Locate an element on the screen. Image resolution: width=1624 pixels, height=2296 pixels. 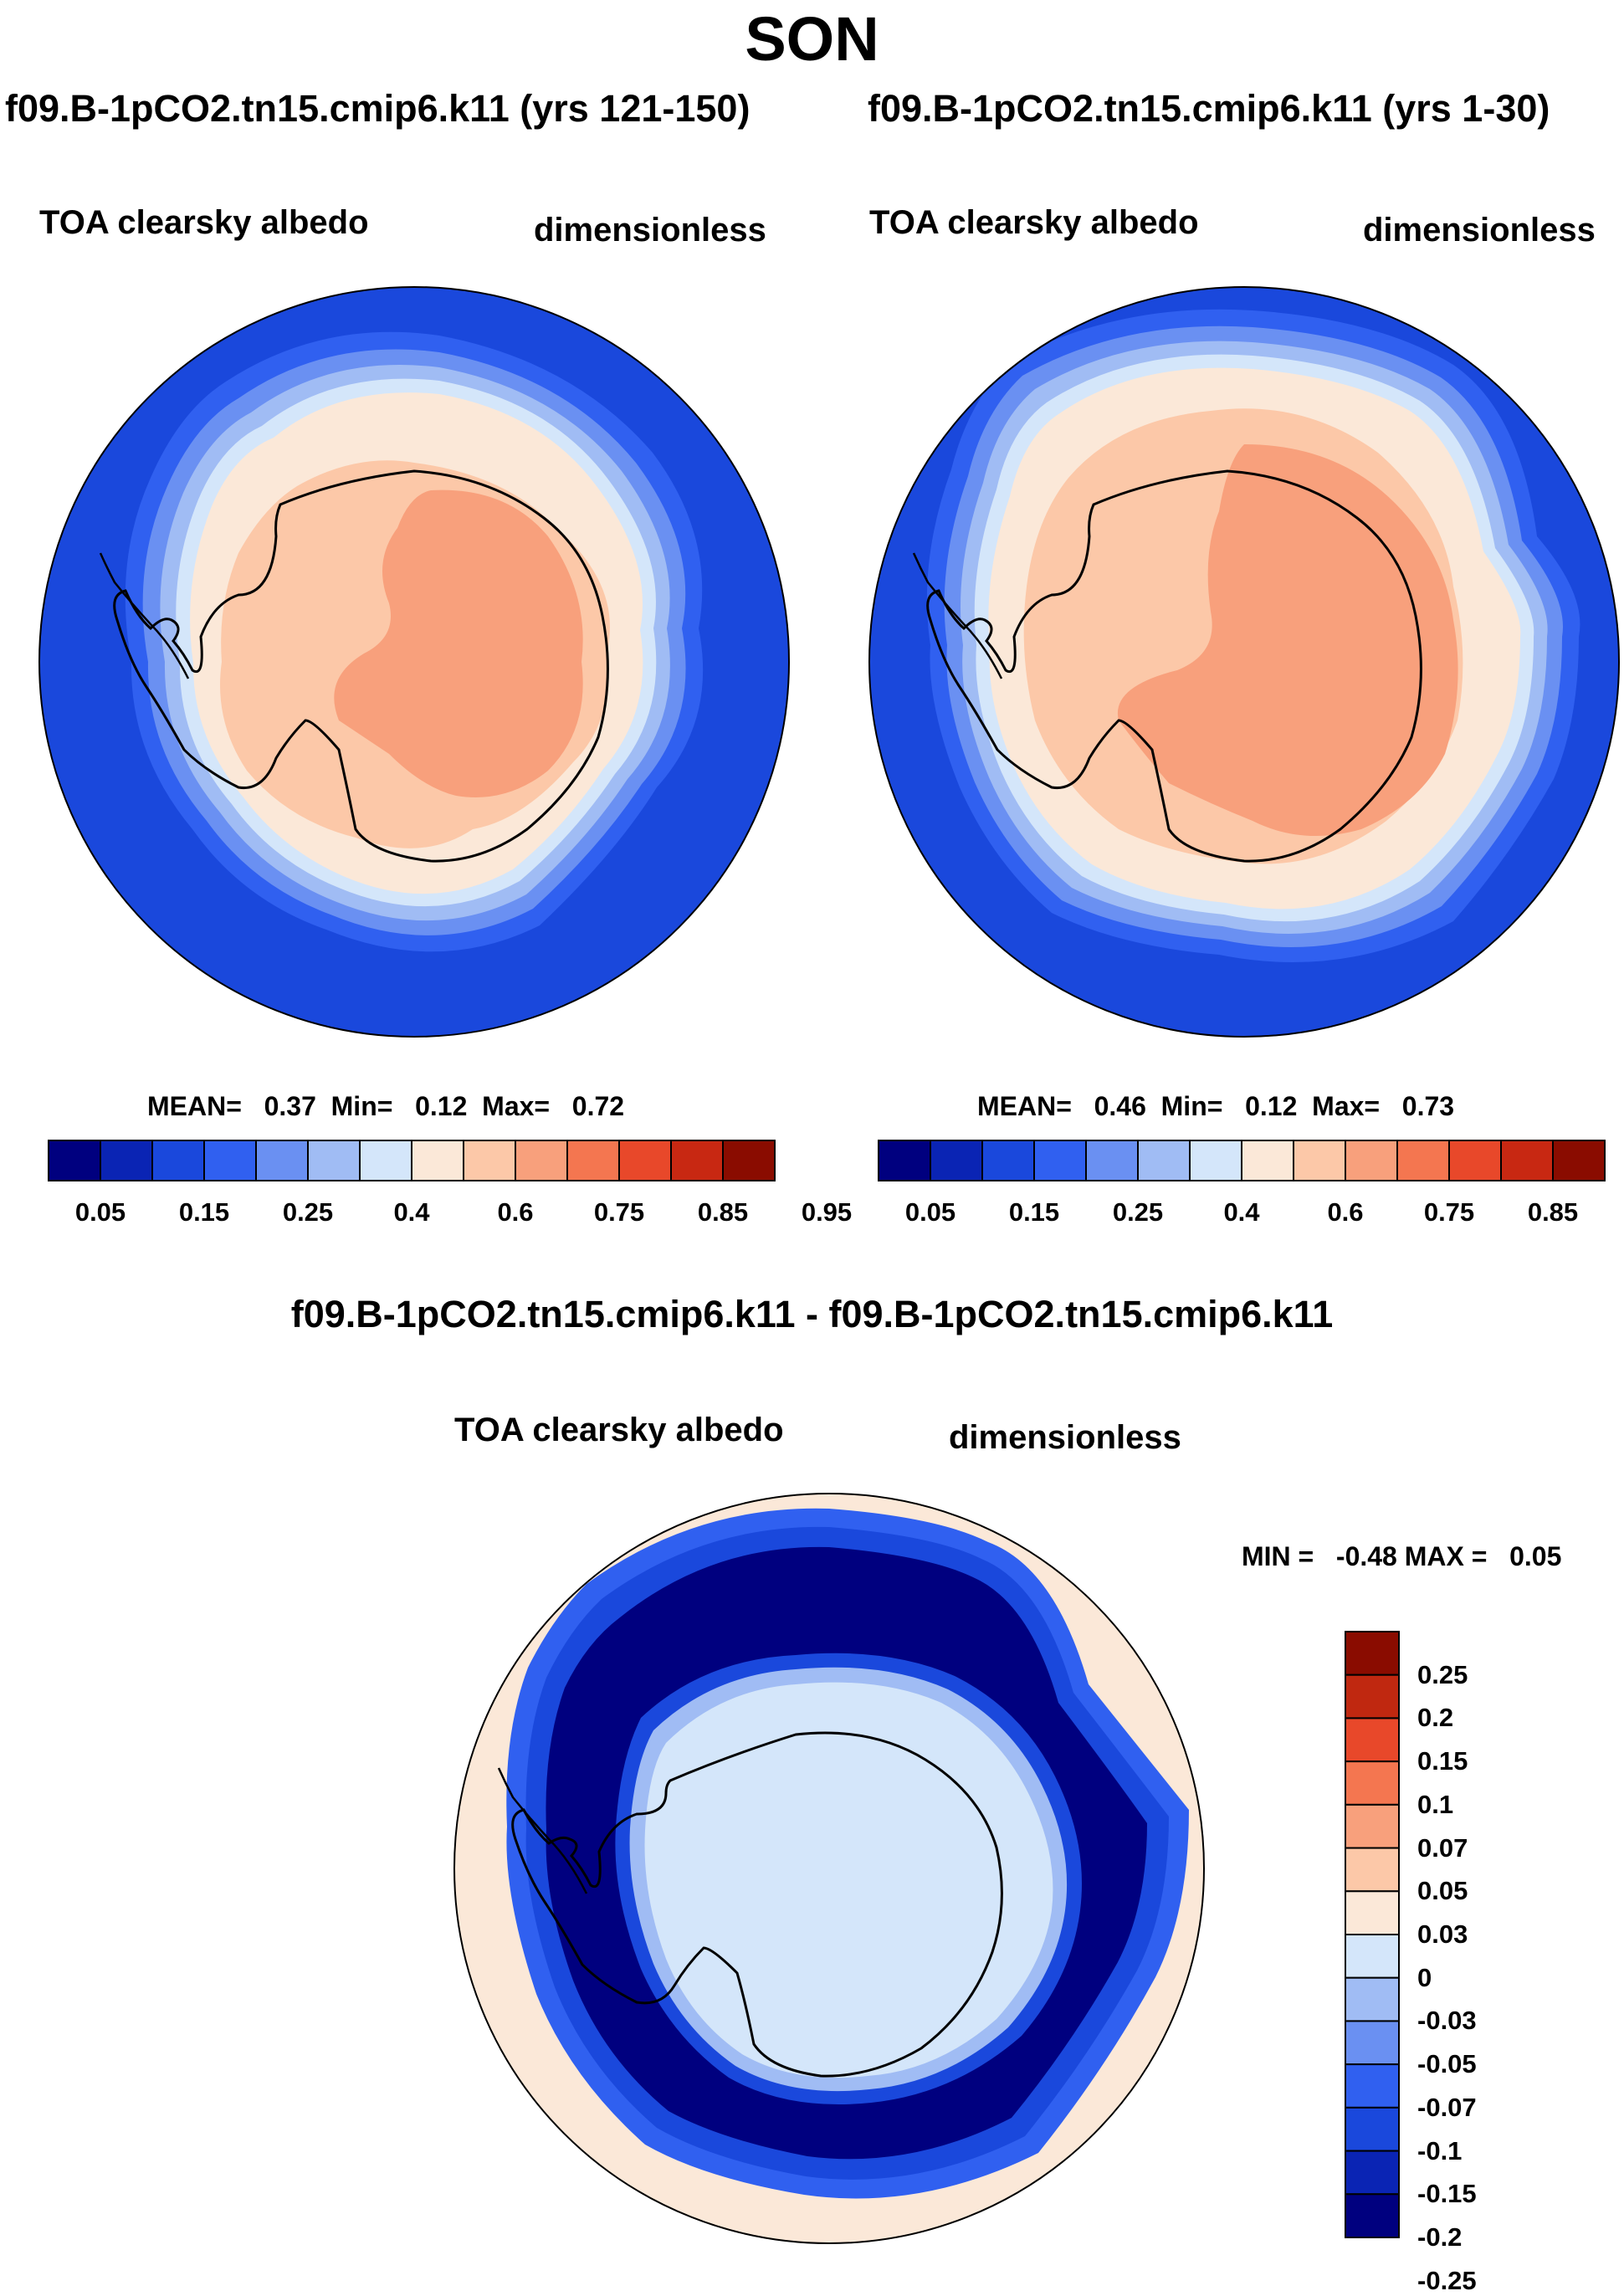
diff-min-value: -0.48 is located at coordinates (1366, 1556).